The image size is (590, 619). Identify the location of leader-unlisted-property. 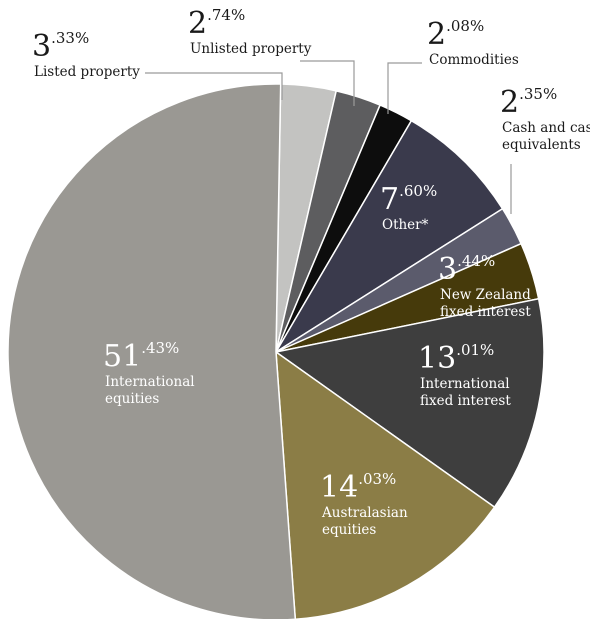
(327, 83).